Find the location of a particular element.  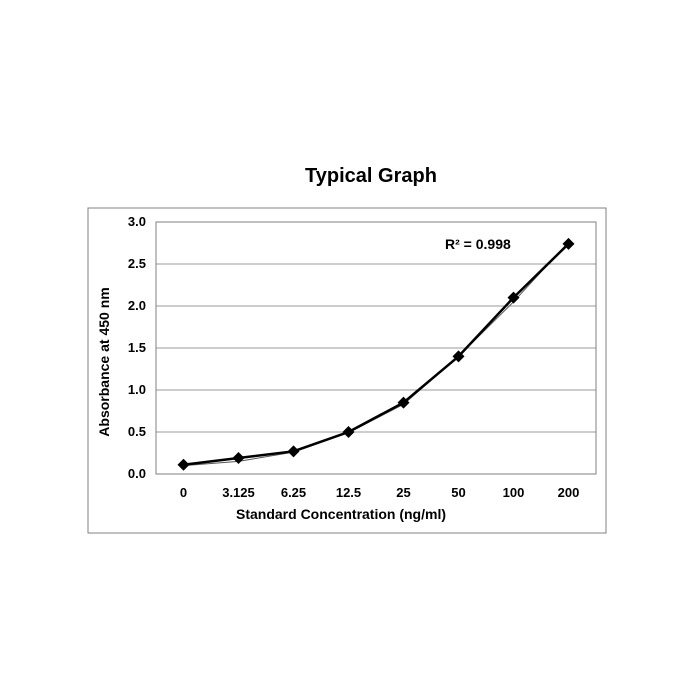

r-squared-annotation: R² = 0.998 is located at coordinates (478, 244).